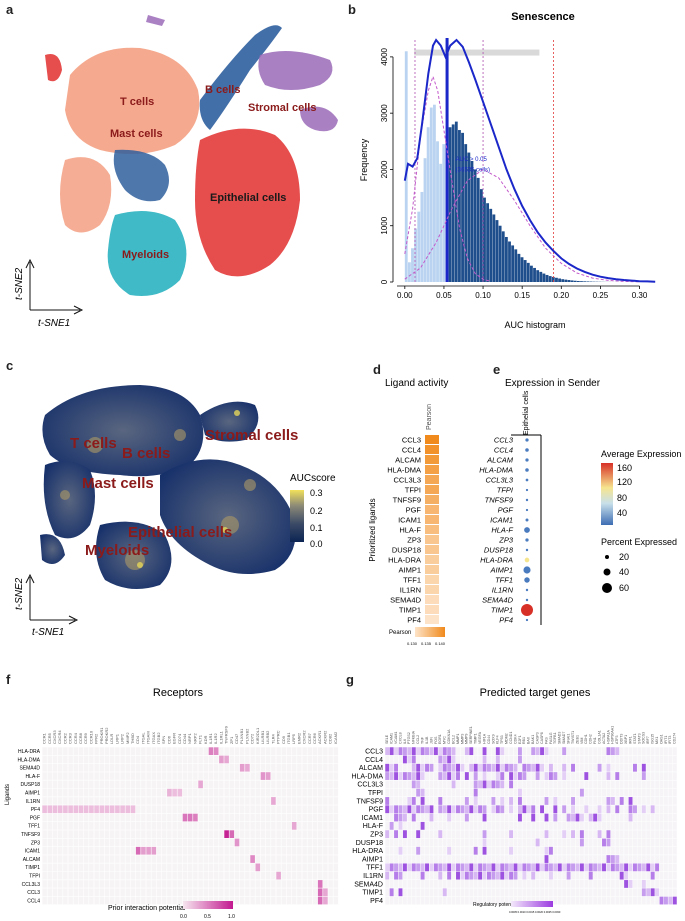  I want to click on target-gene-label: IL1B, so click(427, 740).